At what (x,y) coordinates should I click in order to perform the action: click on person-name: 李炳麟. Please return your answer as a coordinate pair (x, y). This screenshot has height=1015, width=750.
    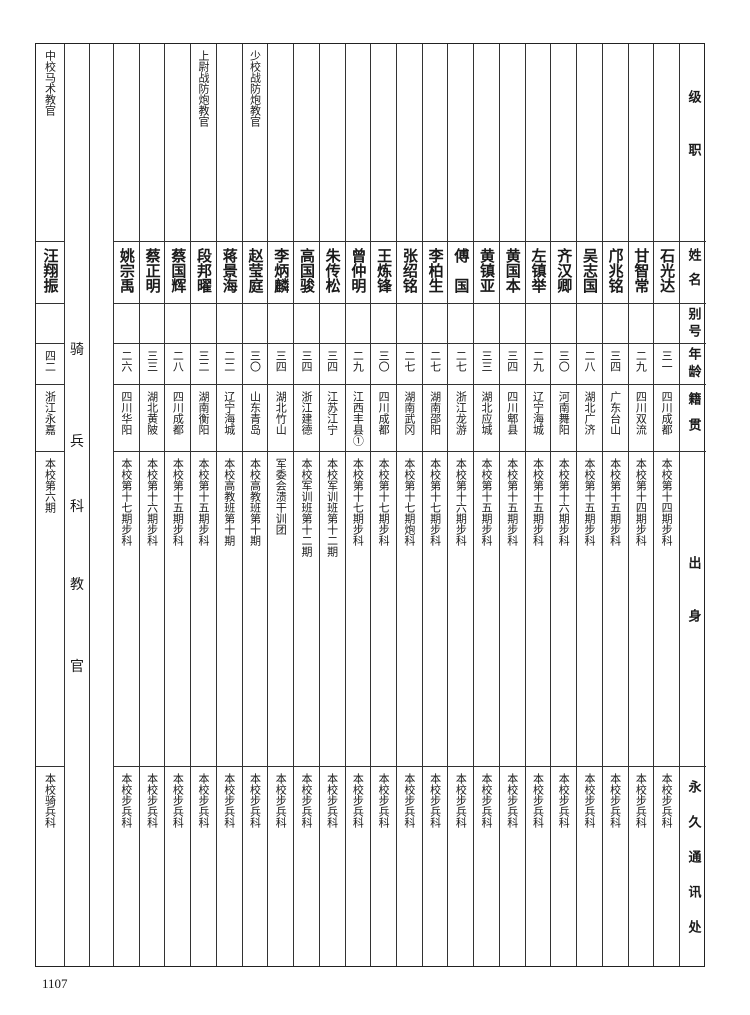
    Looking at the image, I should click on (281, 270).